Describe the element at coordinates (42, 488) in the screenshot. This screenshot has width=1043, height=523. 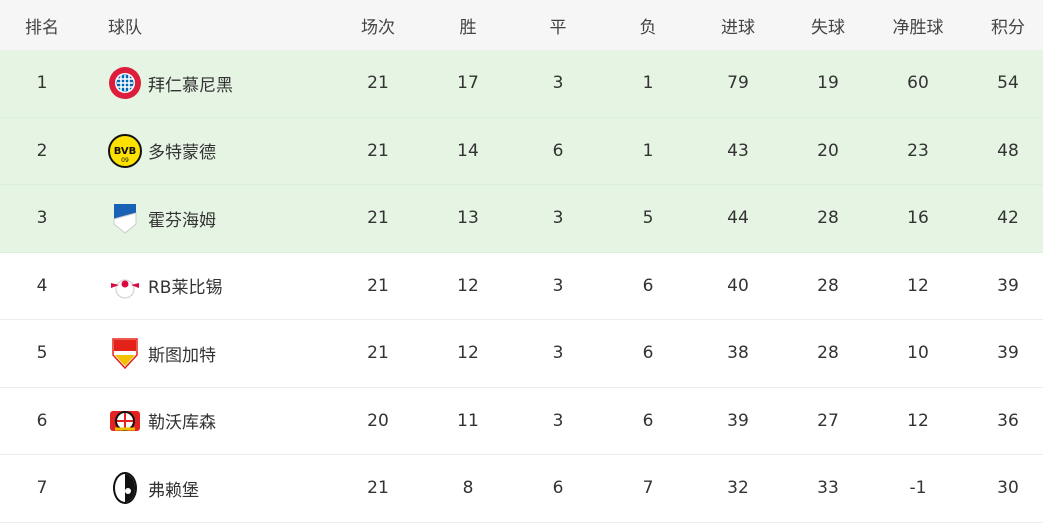
I see `rank: 7` at that location.